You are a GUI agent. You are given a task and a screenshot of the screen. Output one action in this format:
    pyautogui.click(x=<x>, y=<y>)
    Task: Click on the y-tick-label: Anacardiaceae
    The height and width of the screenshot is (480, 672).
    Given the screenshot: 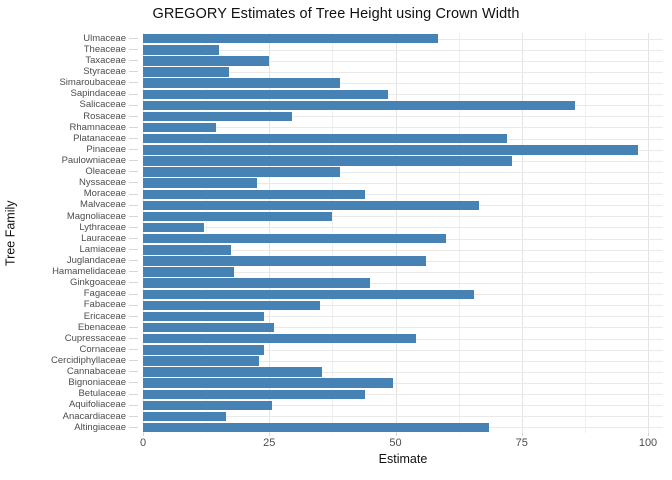 What is the action you would take?
    pyautogui.click(x=94, y=416)
    